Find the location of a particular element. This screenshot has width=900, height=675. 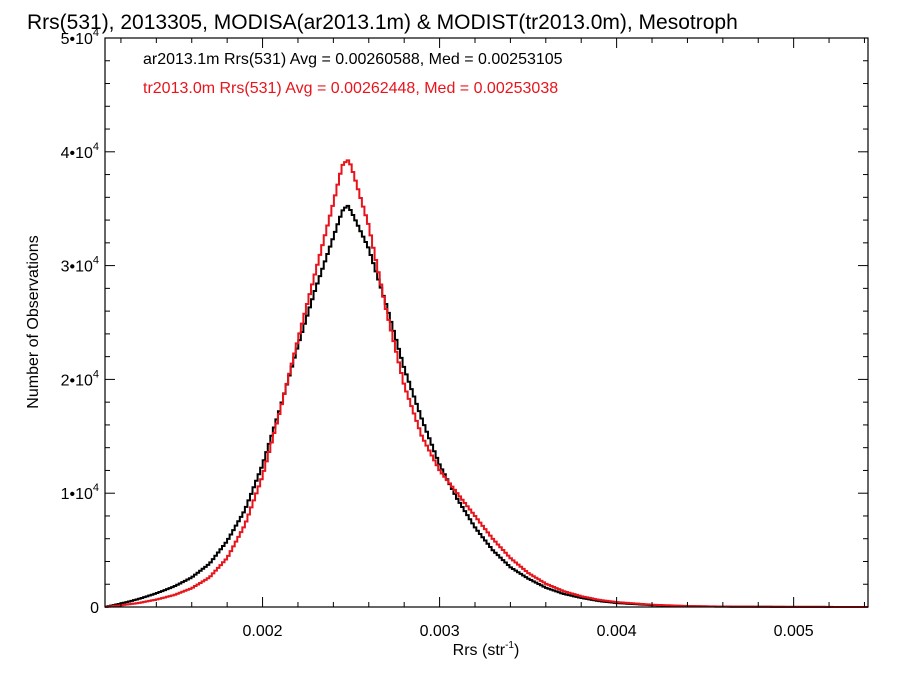

x-tick-label: 0.005 is located at coordinates (794, 631).